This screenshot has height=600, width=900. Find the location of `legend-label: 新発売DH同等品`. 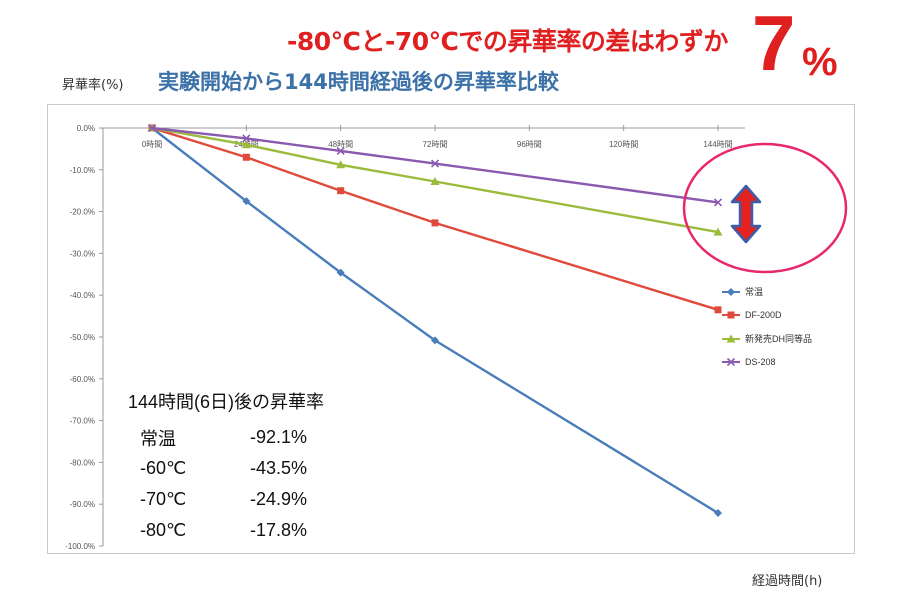

legend-label: 新発売DH同等品 is located at coordinates (778, 338).